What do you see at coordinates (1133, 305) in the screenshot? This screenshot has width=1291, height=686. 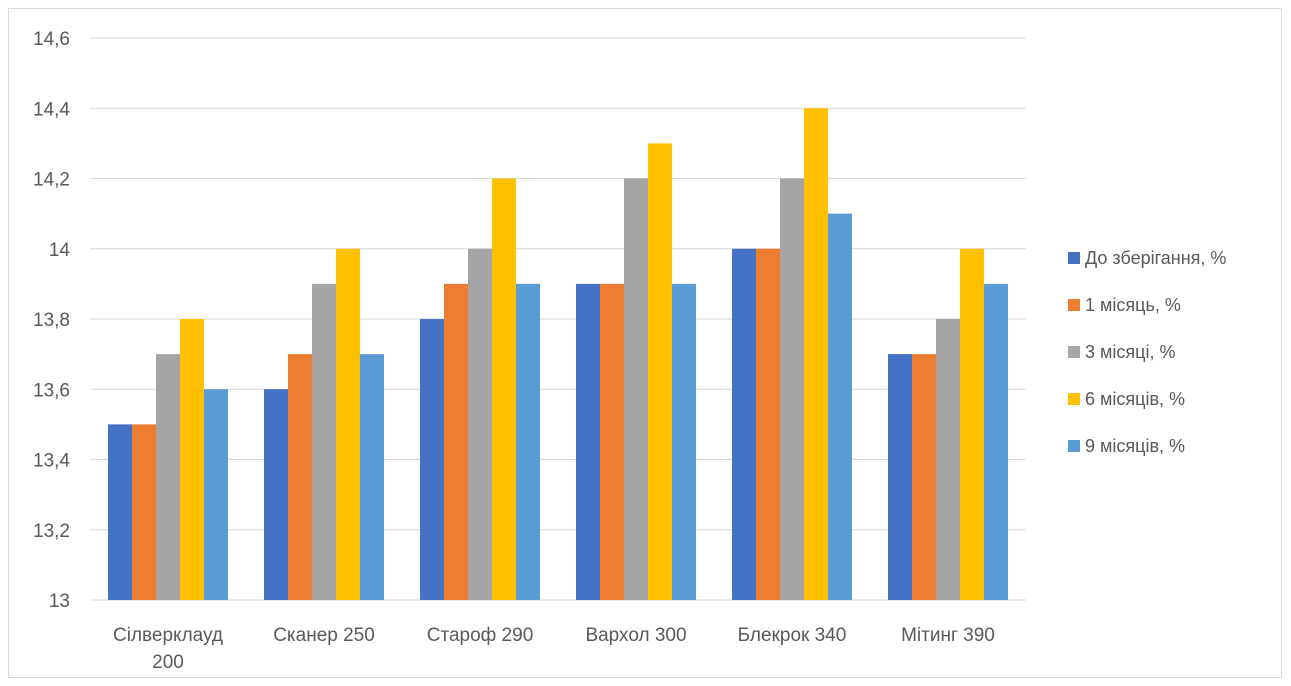 I see `legend-label: 1 місяць, %` at bounding box center [1133, 305].